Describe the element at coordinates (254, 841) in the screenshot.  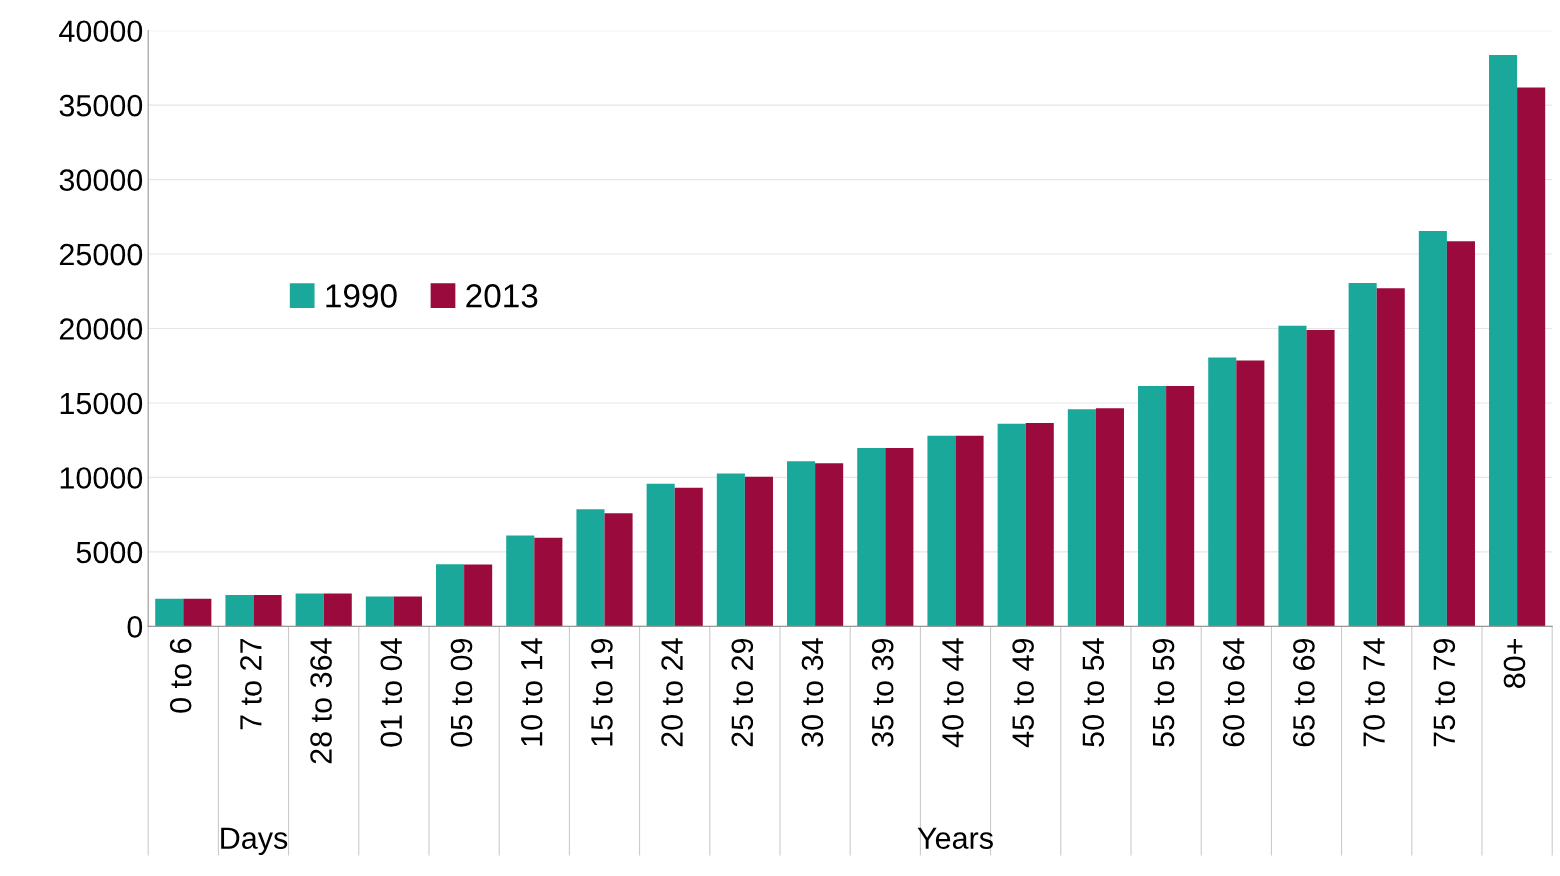
I see `text: Days` at that location.